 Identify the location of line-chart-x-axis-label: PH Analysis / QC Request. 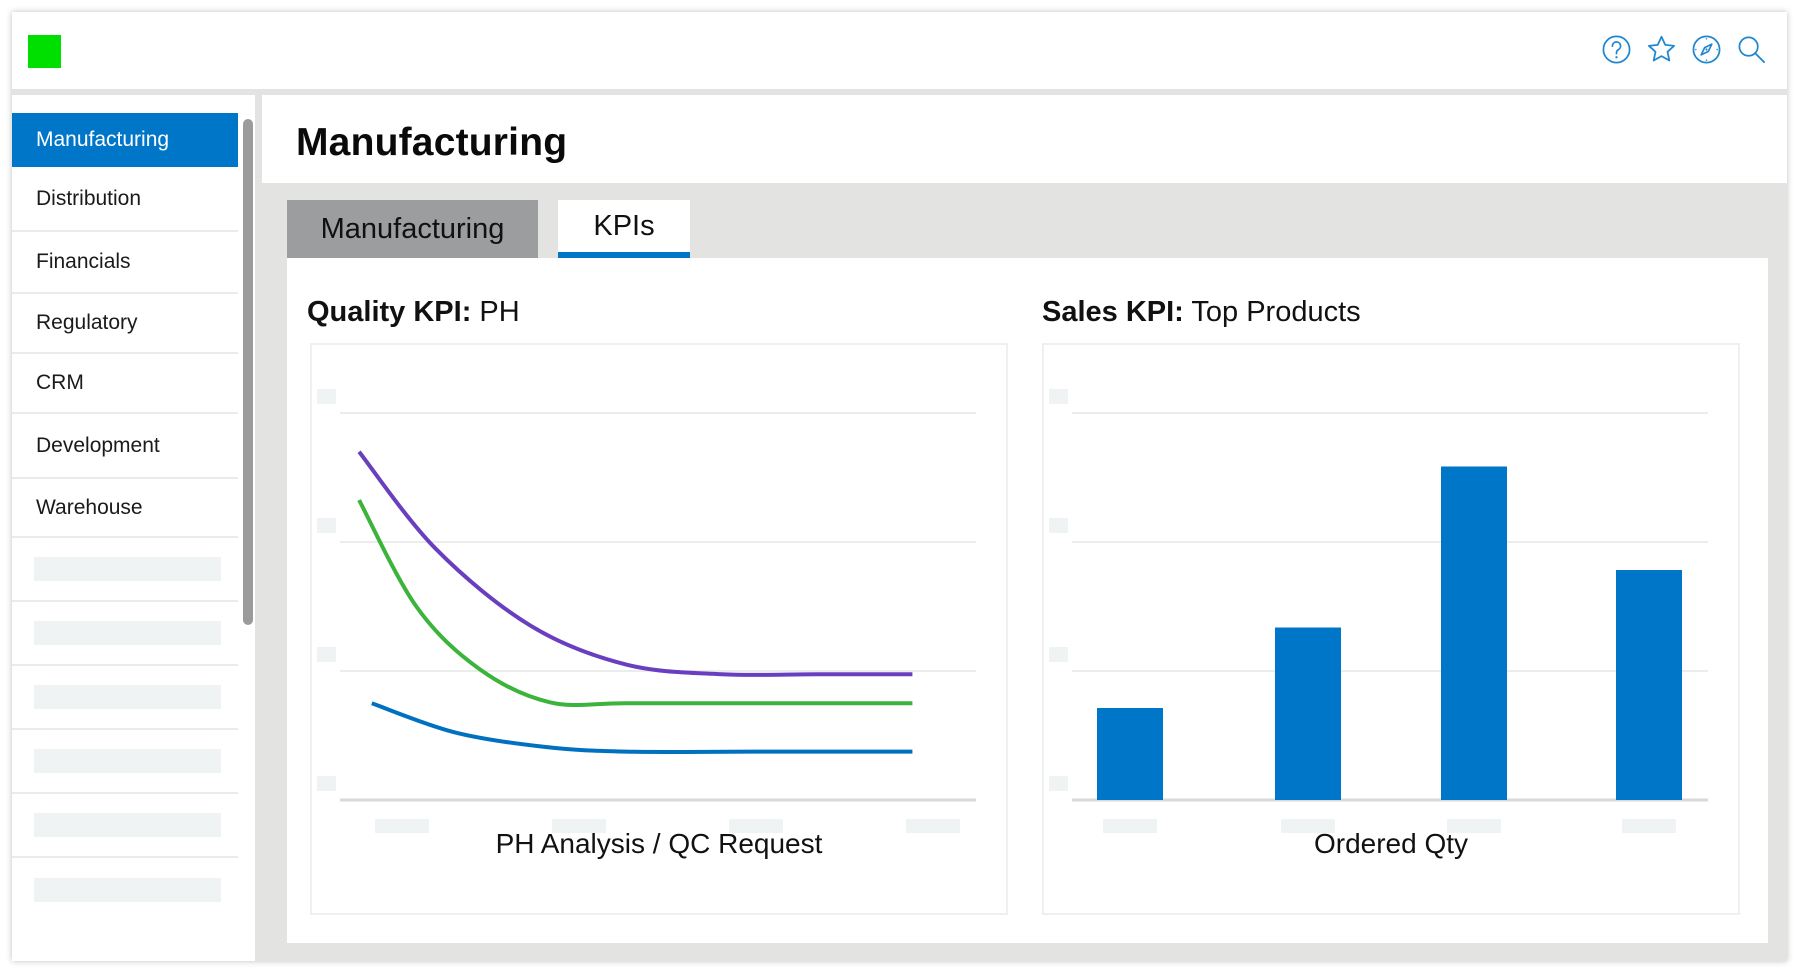
(659, 843).